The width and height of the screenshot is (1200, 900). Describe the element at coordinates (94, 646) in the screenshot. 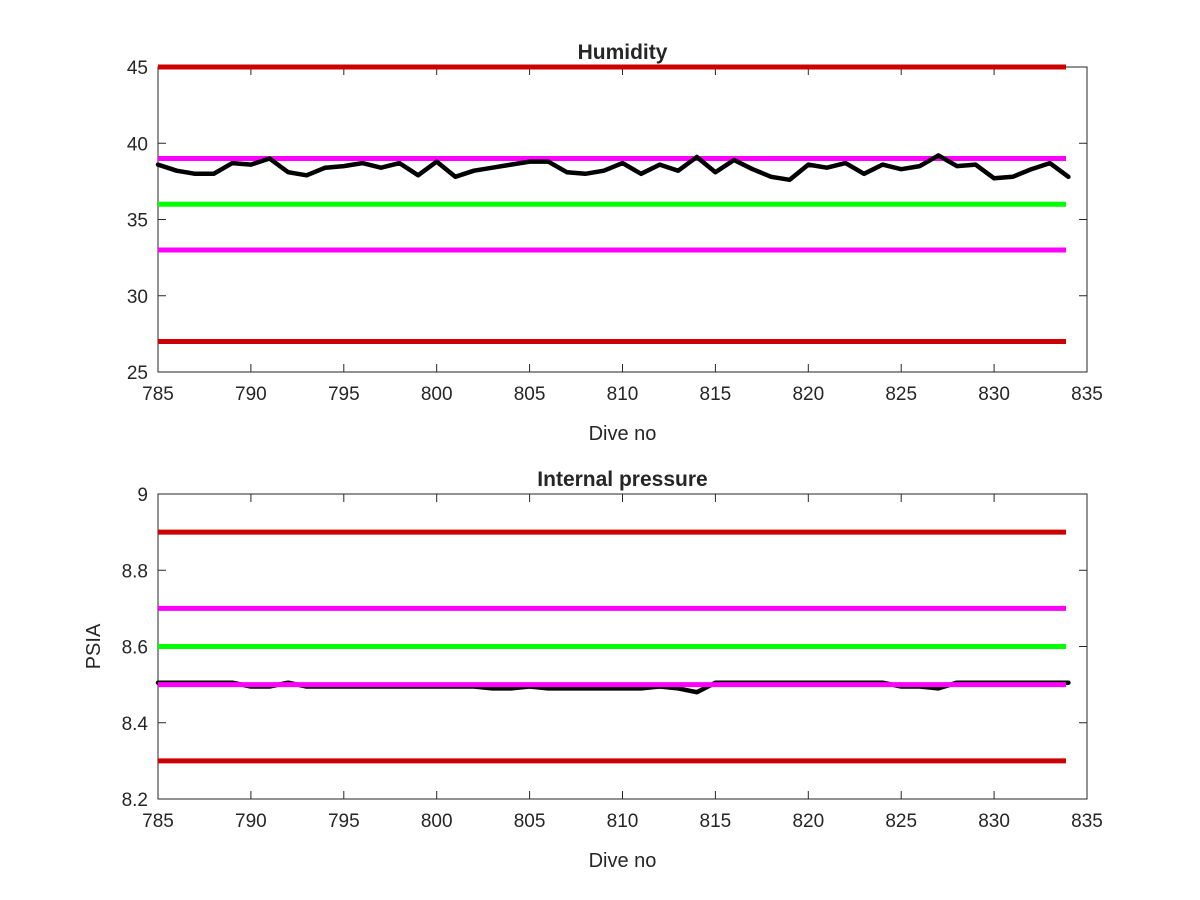

I see `y-axis-label: PSIA` at that location.